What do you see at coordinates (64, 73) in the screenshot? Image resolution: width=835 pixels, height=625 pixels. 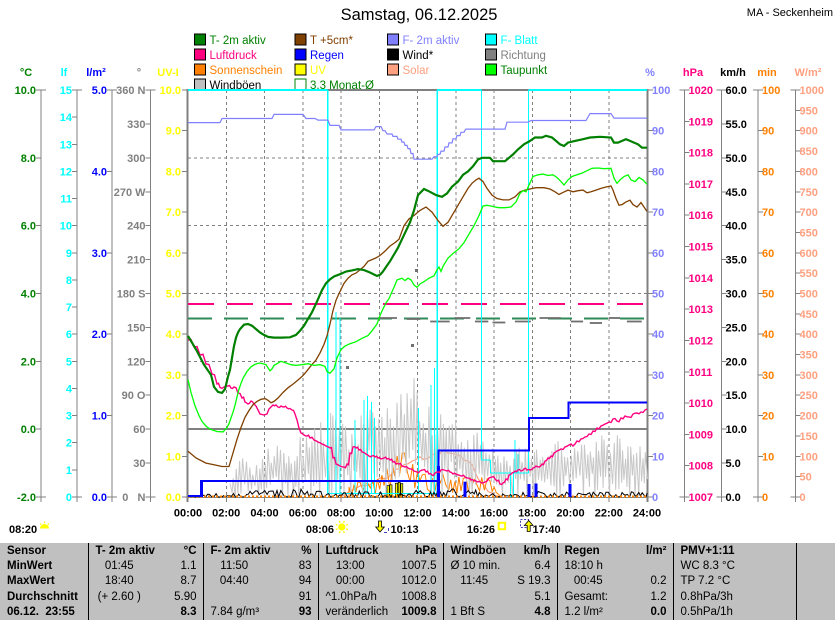 I see `svg-text: lf` at bounding box center [64, 73].